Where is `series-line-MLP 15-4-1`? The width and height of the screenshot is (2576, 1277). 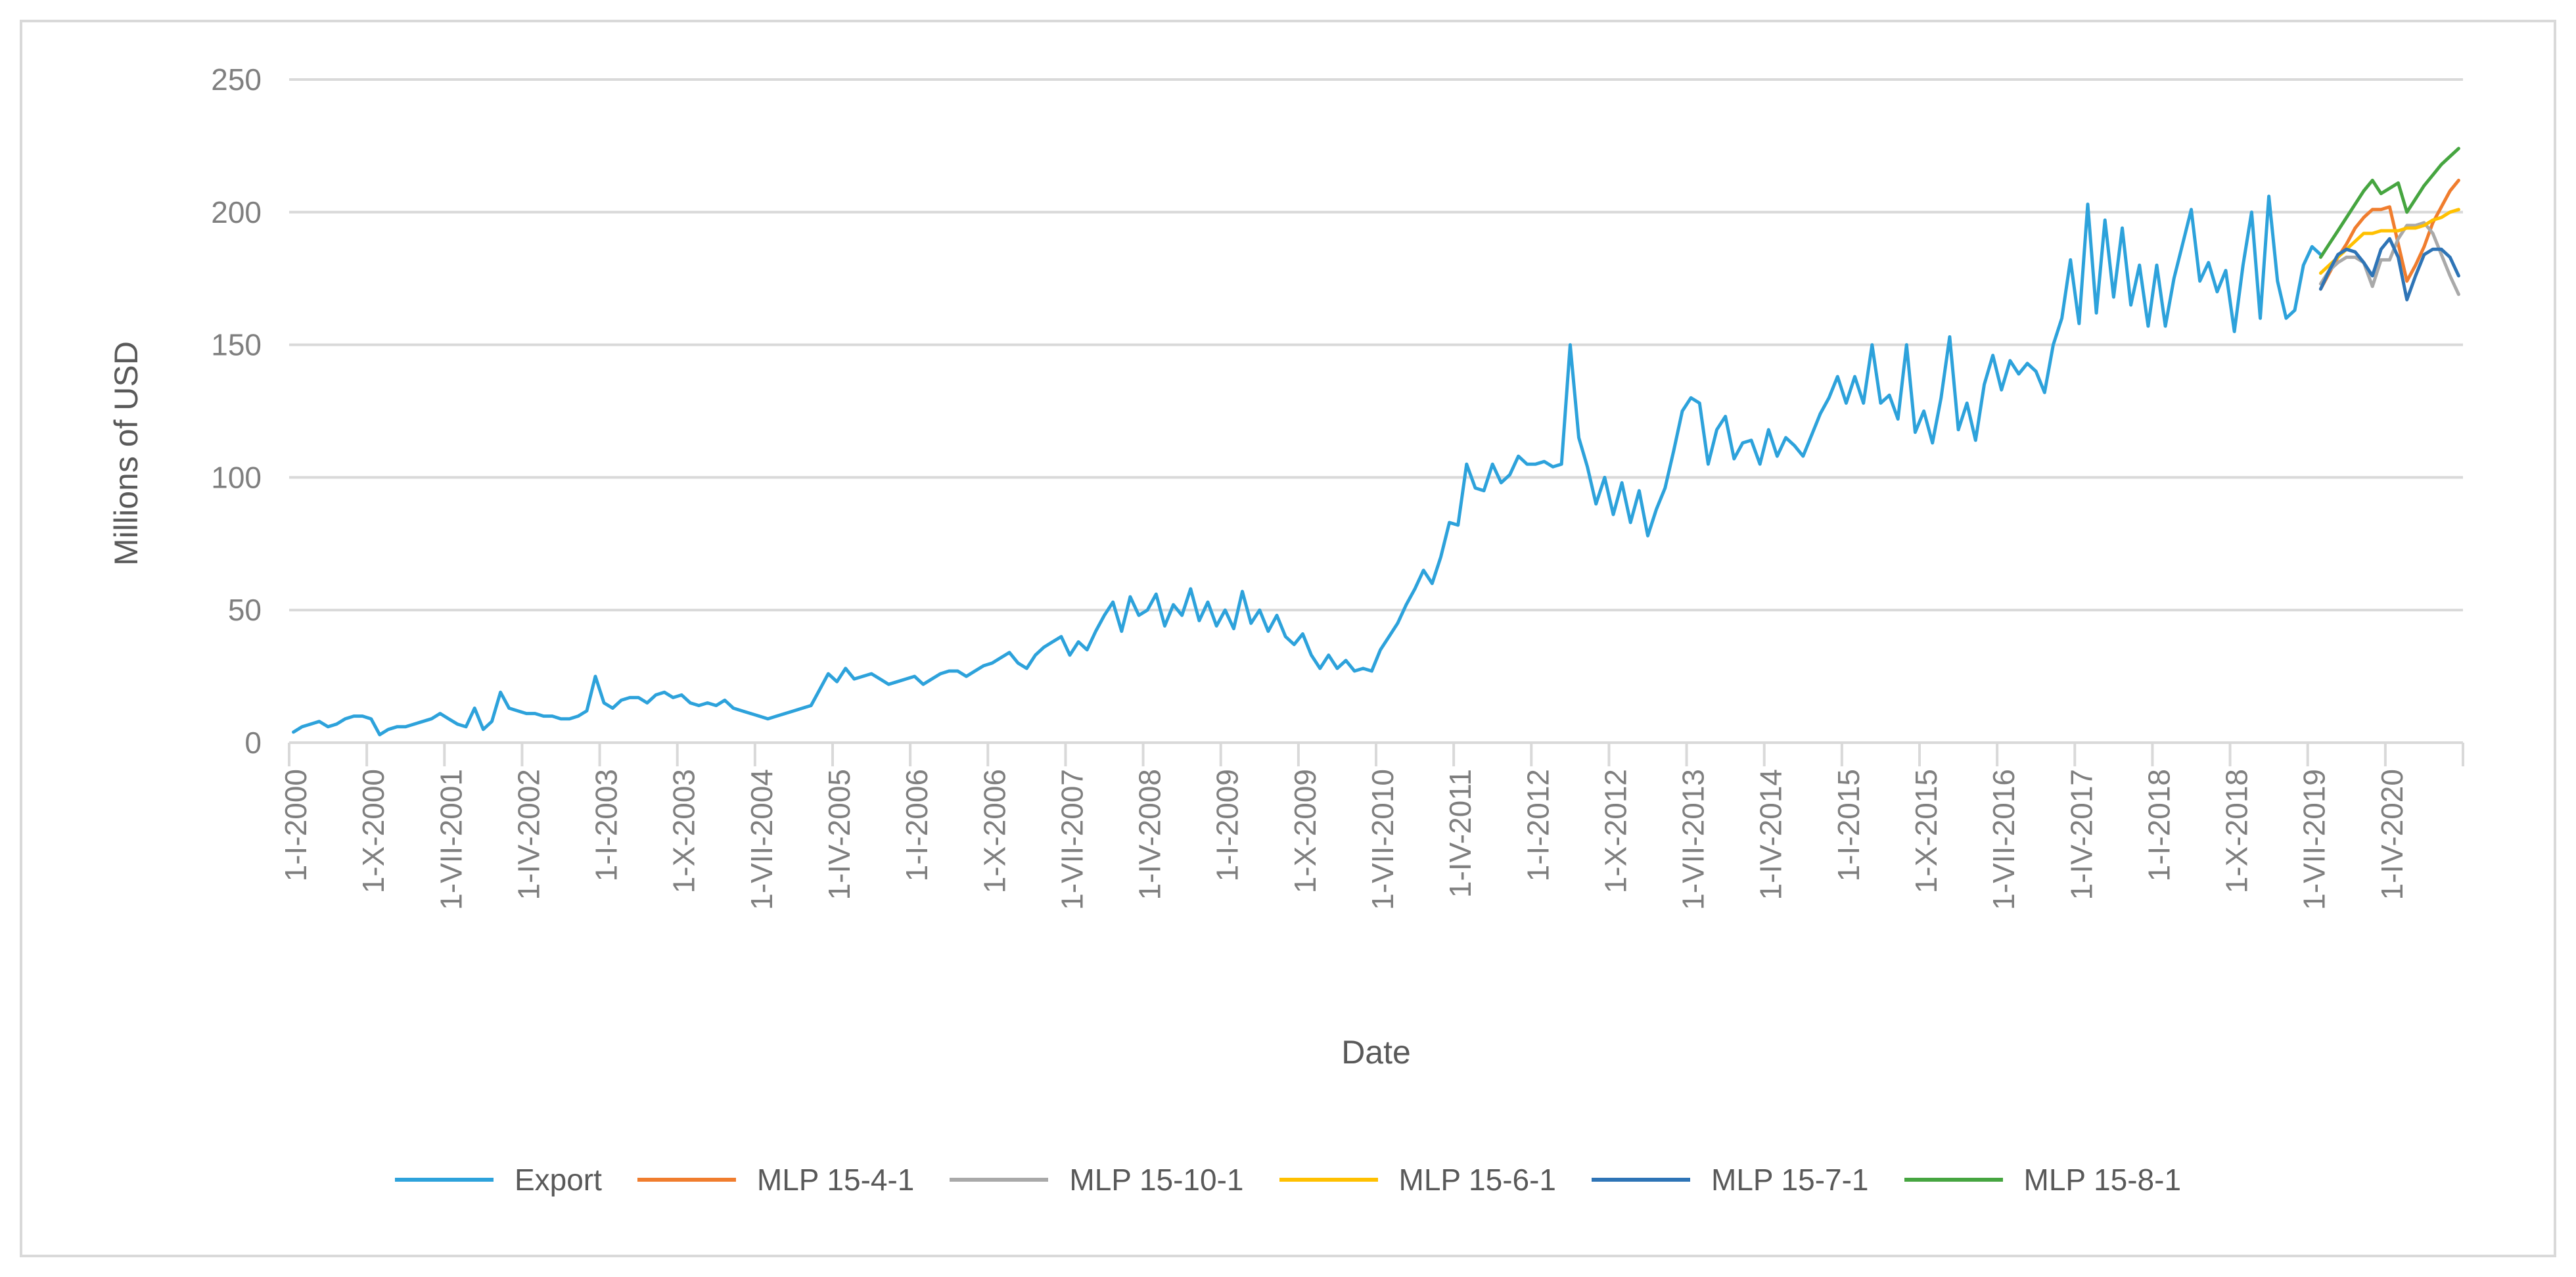 series-line-MLP 15-4-1 is located at coordinates (2389, 234).